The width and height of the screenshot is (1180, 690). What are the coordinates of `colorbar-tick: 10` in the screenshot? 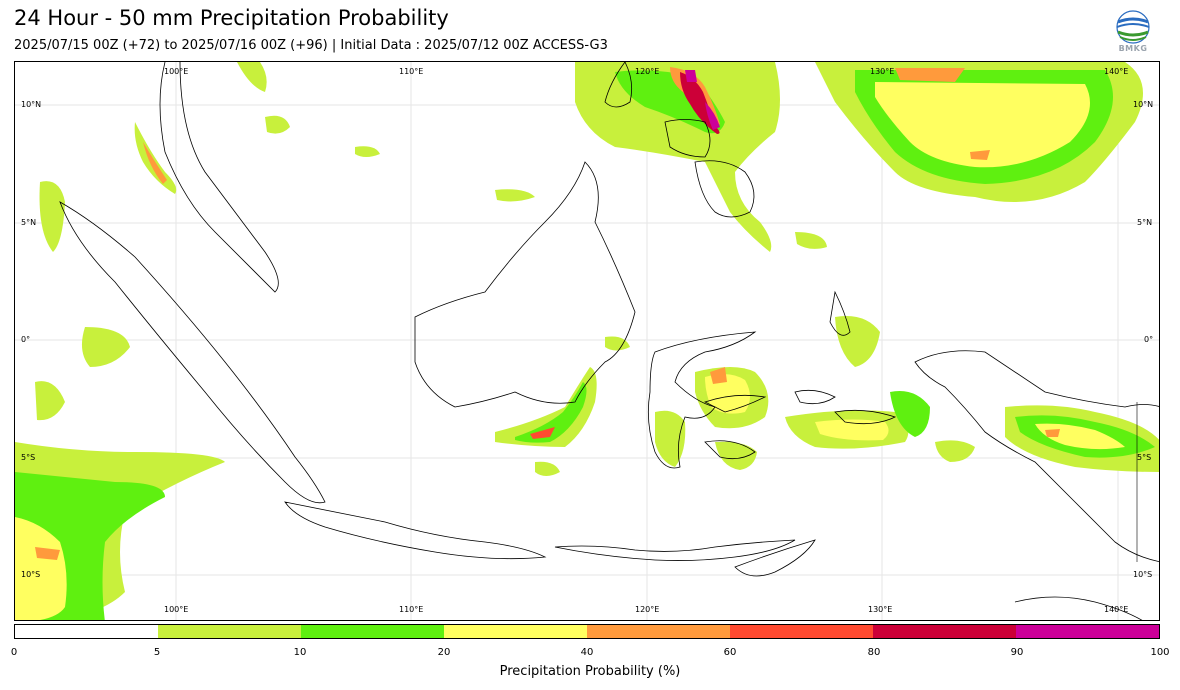 It's located at (300, 652).